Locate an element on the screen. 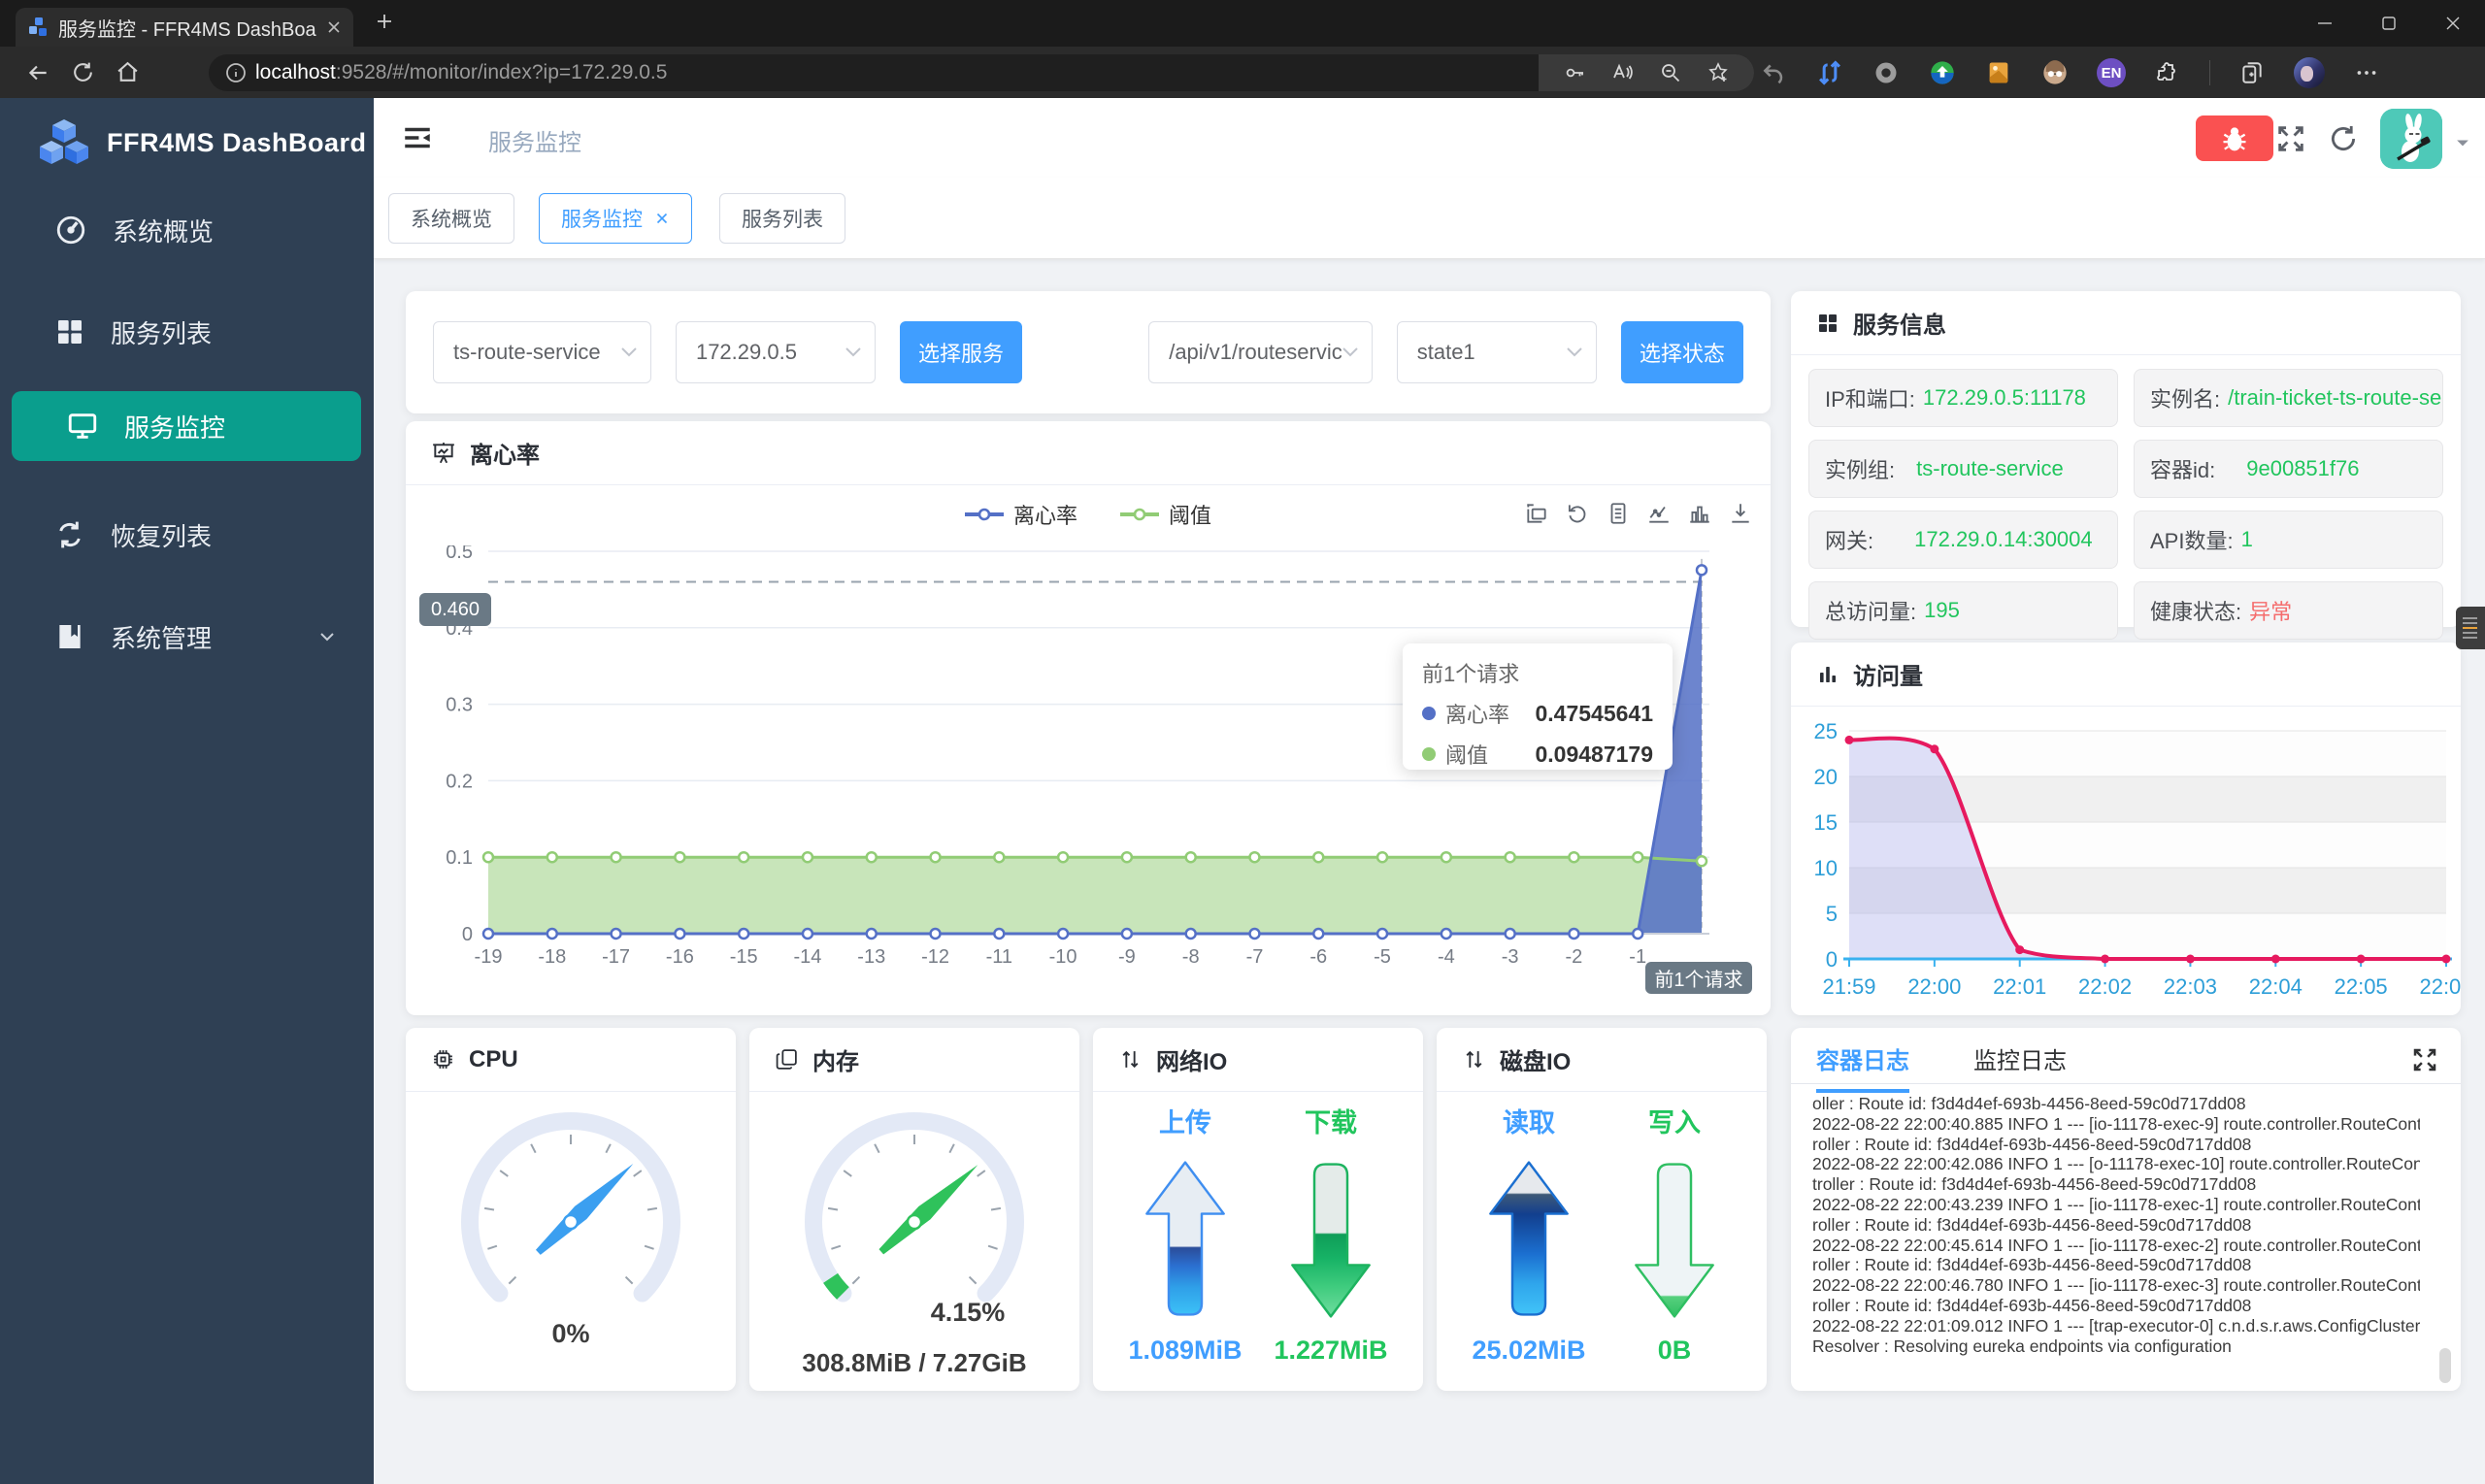 This screenshot has width=2485, height=1484. toolbox-bar-chart-icon is located at coordinates (1700, 513).